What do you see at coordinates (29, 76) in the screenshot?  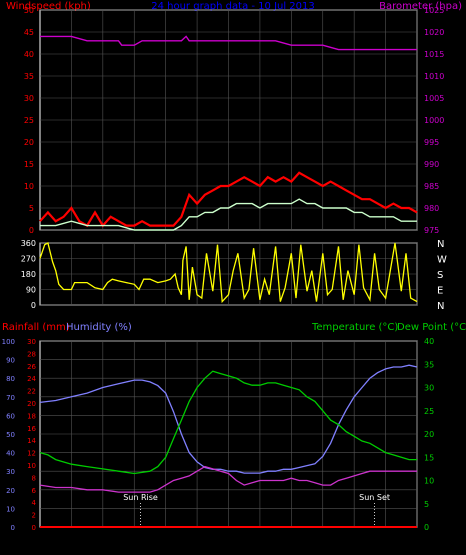 I see `windspeed-tick-label: 35` at bounding box center [29, 76].